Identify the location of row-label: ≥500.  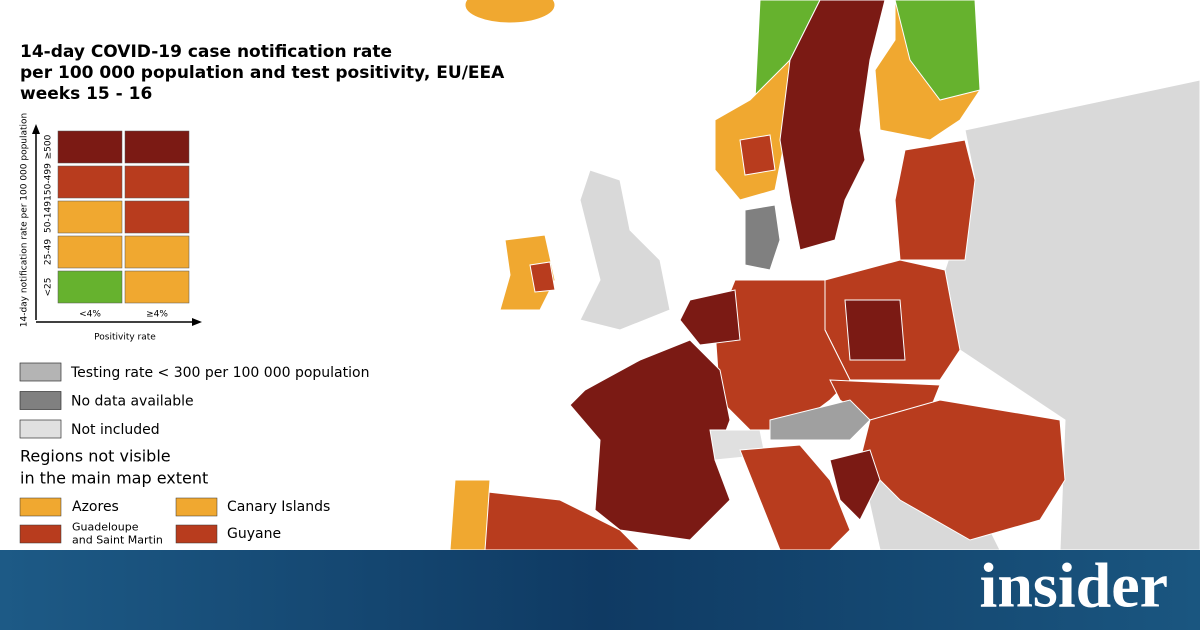
(49, 146).